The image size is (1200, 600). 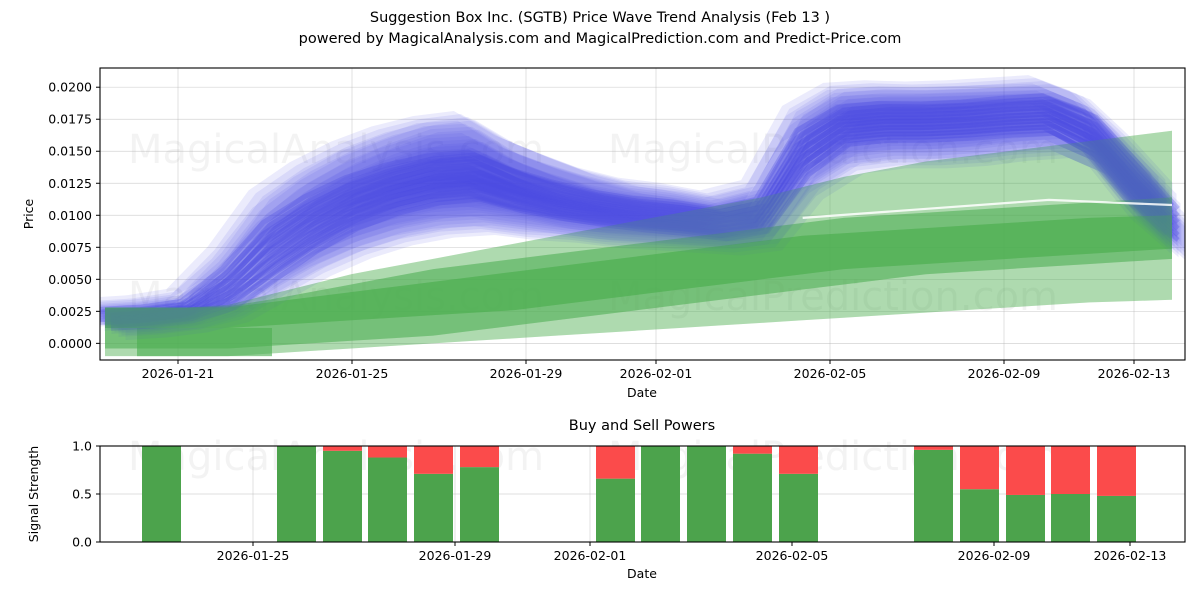 What do you see at coordinates (70, 343) in the screenshot?
I see `main-y-tick: 0.0000` at bounding box center [70, 343].